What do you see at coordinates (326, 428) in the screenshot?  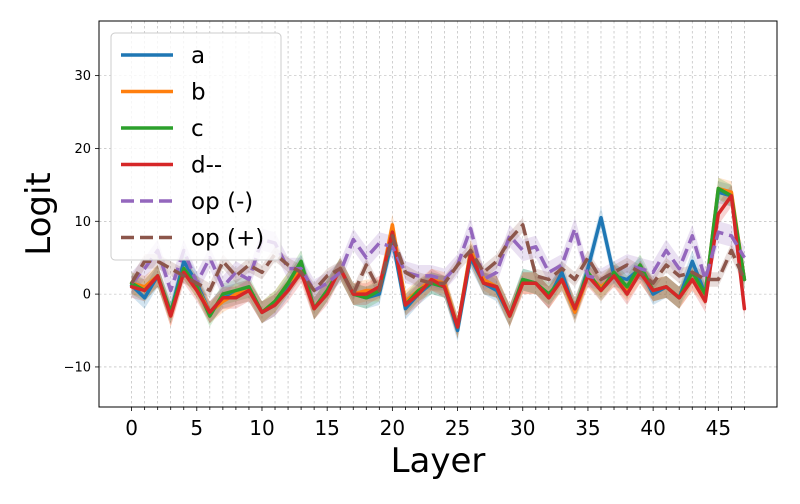 I see `x-tick-label: 15` at bounding box center [326, 428].